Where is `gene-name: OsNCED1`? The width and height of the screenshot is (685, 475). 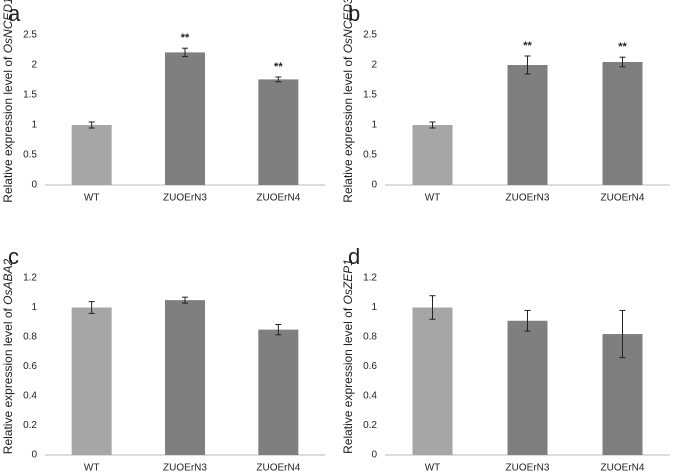
gene-name: OsNCED1 is located at coordinates (8, 26).